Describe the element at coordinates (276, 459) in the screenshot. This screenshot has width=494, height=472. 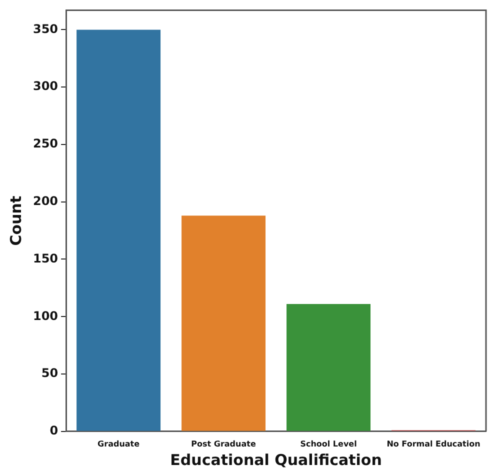
I see `x-axis-title: Educational Qualification` at that location.